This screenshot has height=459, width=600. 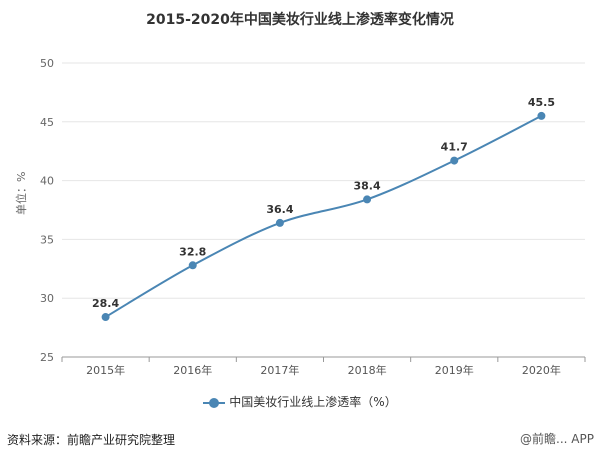 I want to click on x-tick-label: 2016年, so click(x=192, y=370).